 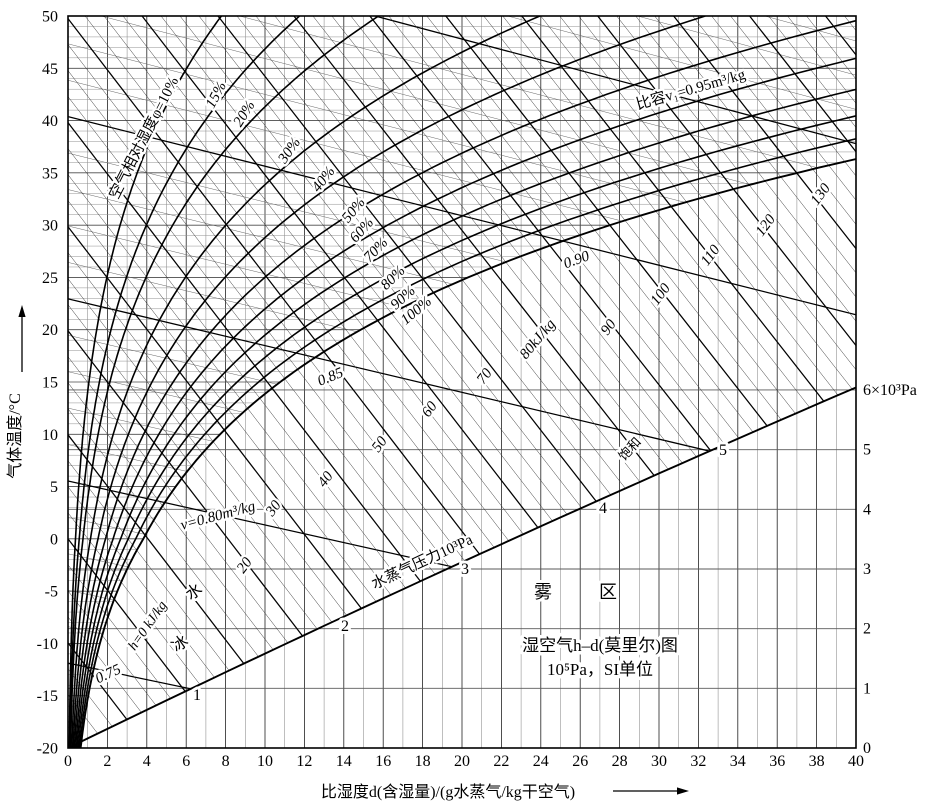 What do you see at coordinates (698, 761) in the screenshot?
I see `x-tick-label: 32` at bounding box center [698, 761].